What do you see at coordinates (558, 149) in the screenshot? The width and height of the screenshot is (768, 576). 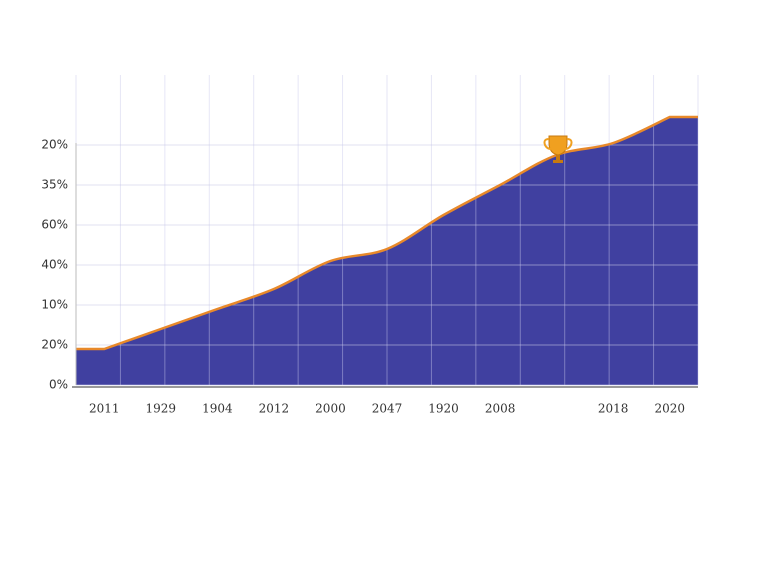 I see `trophy-icon` at bounding box center [558, 149].